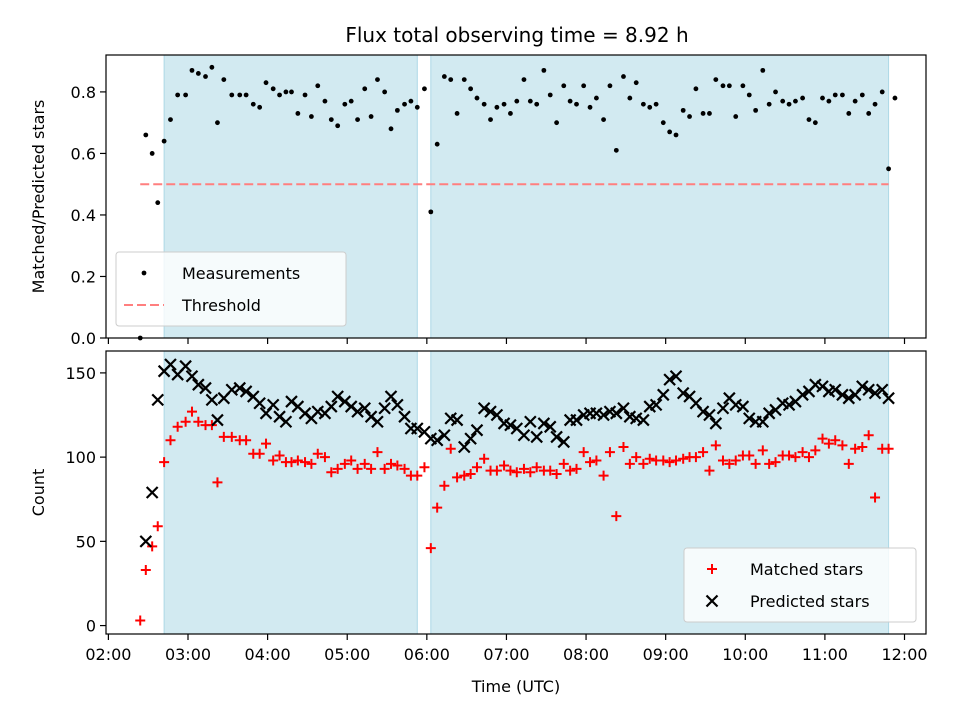  Describe the element at coordinates (83, 276) in the screenshot. I see `y-tick-label: 0.2` at that location.